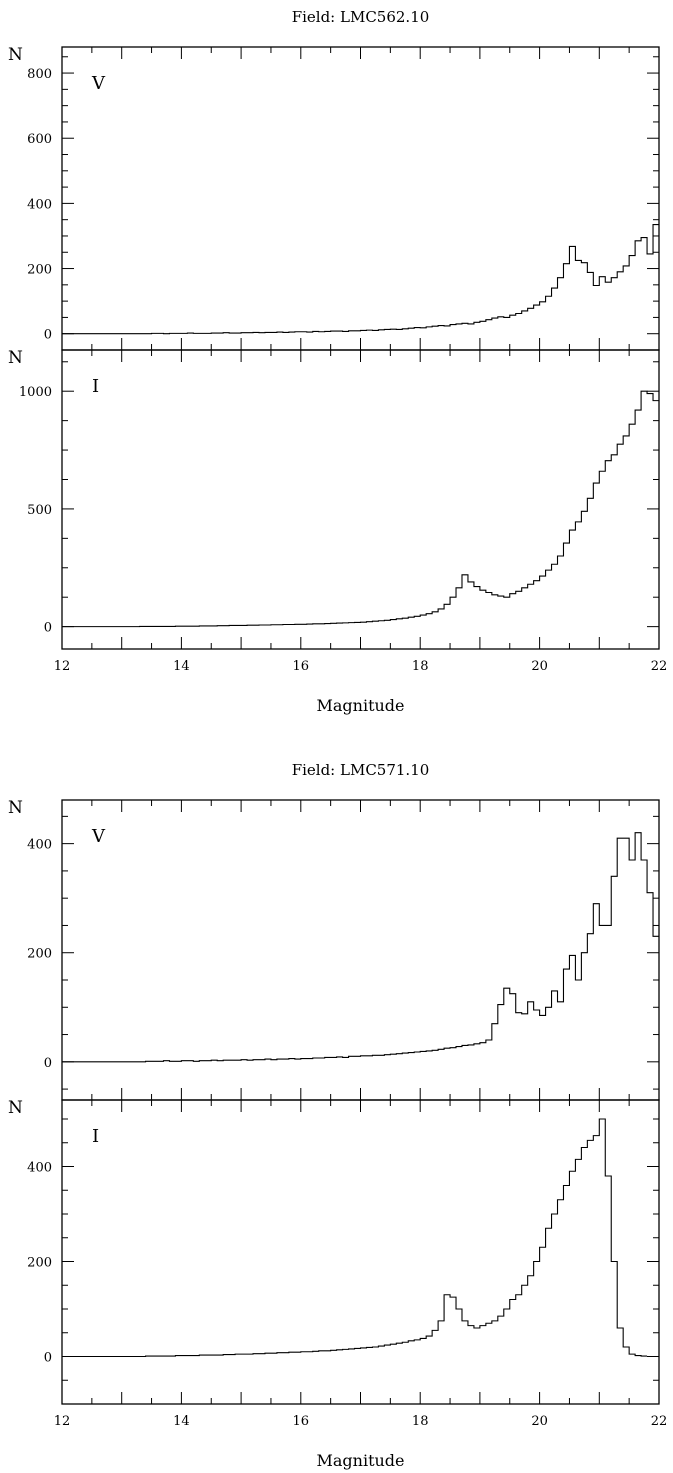 The image size is (673, 1473). I want to click on y-tick-label: 500, so click(39, 510).